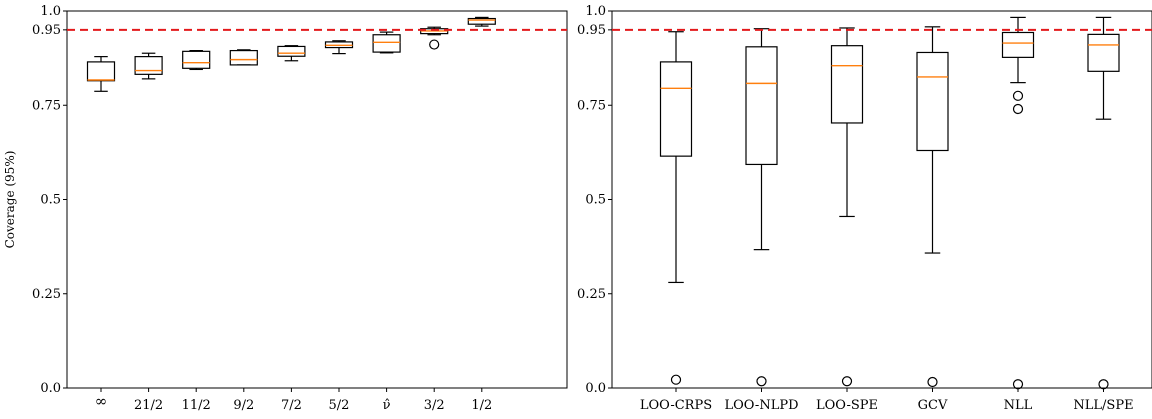 The width and height of the screenshot is (1152, 419). I want to click on left-x-tick-label: 7/2, so click(291, 405).